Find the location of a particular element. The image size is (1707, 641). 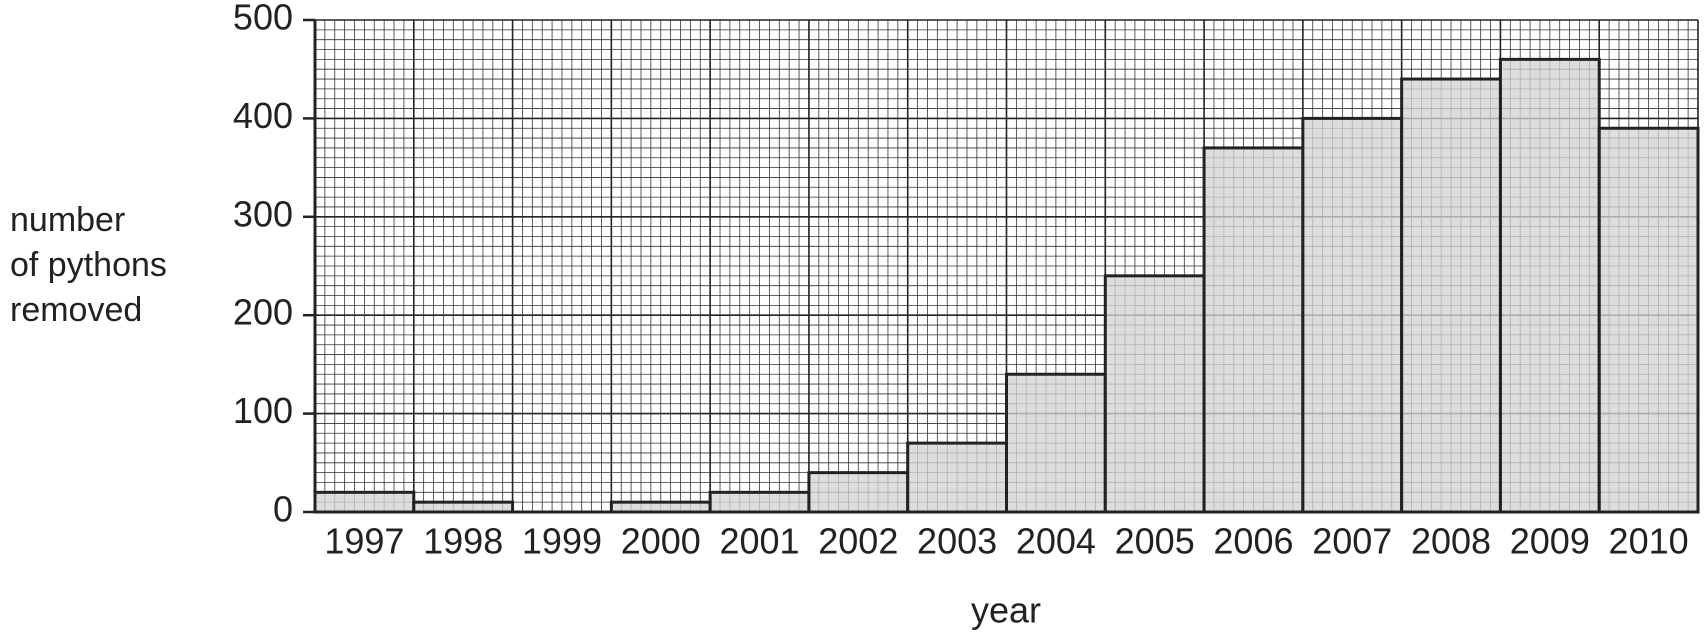

x-tick-label: 1998 is located at coordinates (463, 541).